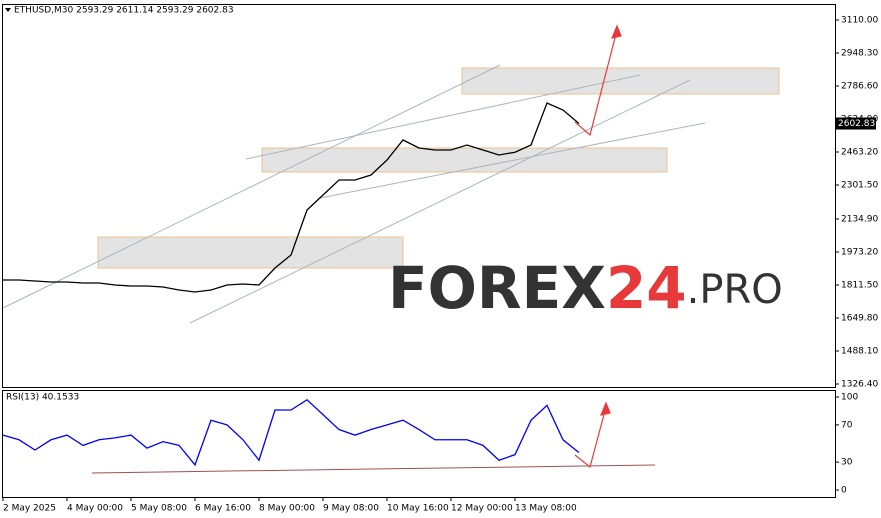  Describe the element at coordinates (859, 319) in the screenshot. I see `y-tick-label: 1649.80` at that location.